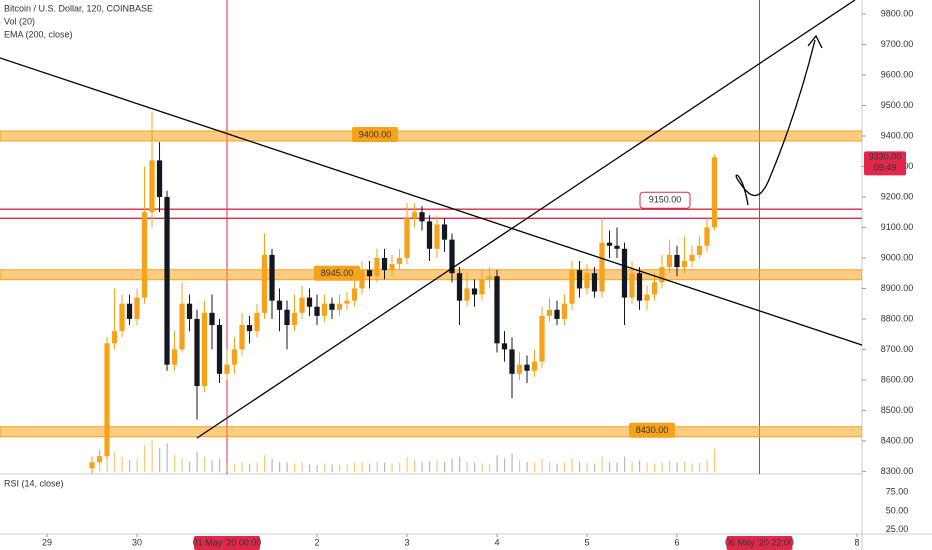 The height and width of the screenshot is (550, 932). I want to click on rsi-title: RSI (14, close), so click(34, 483).